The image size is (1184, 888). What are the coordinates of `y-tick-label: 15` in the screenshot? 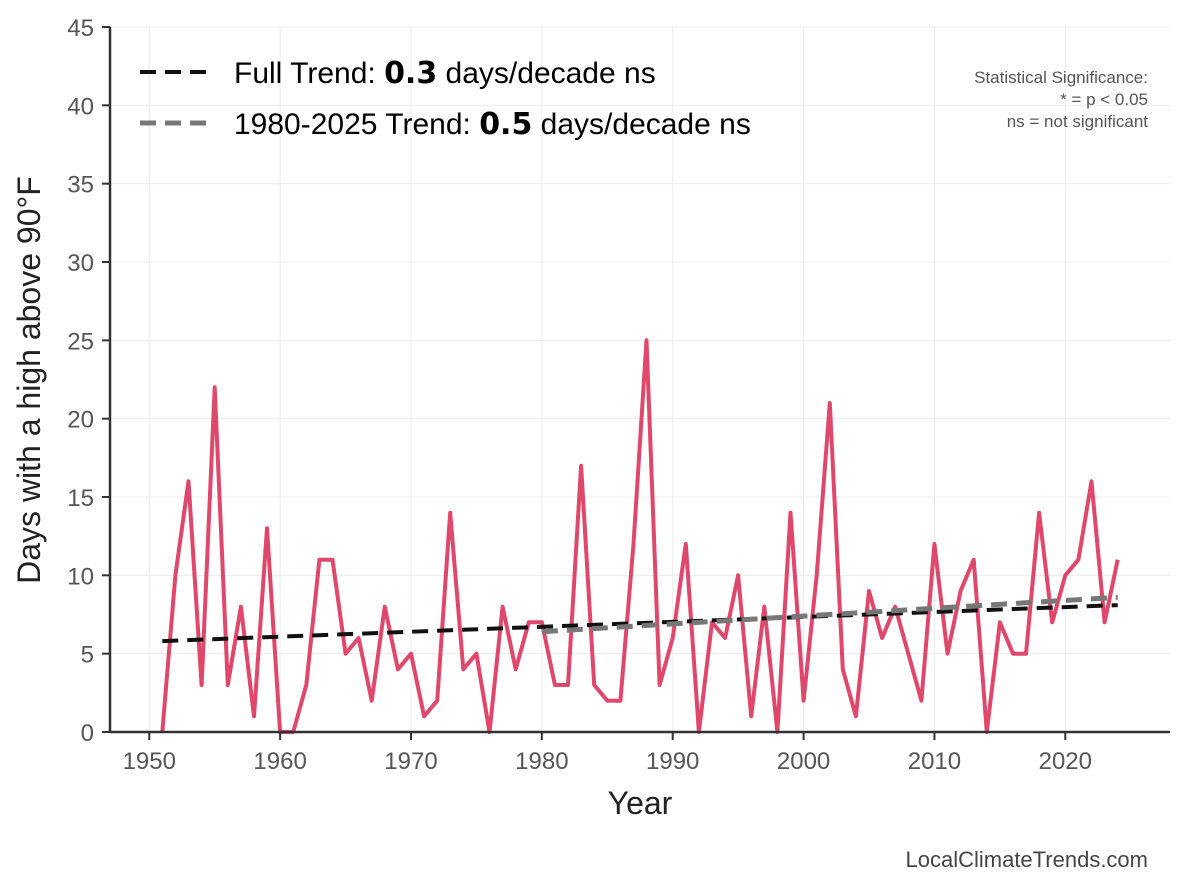 It's located at (80, 498).